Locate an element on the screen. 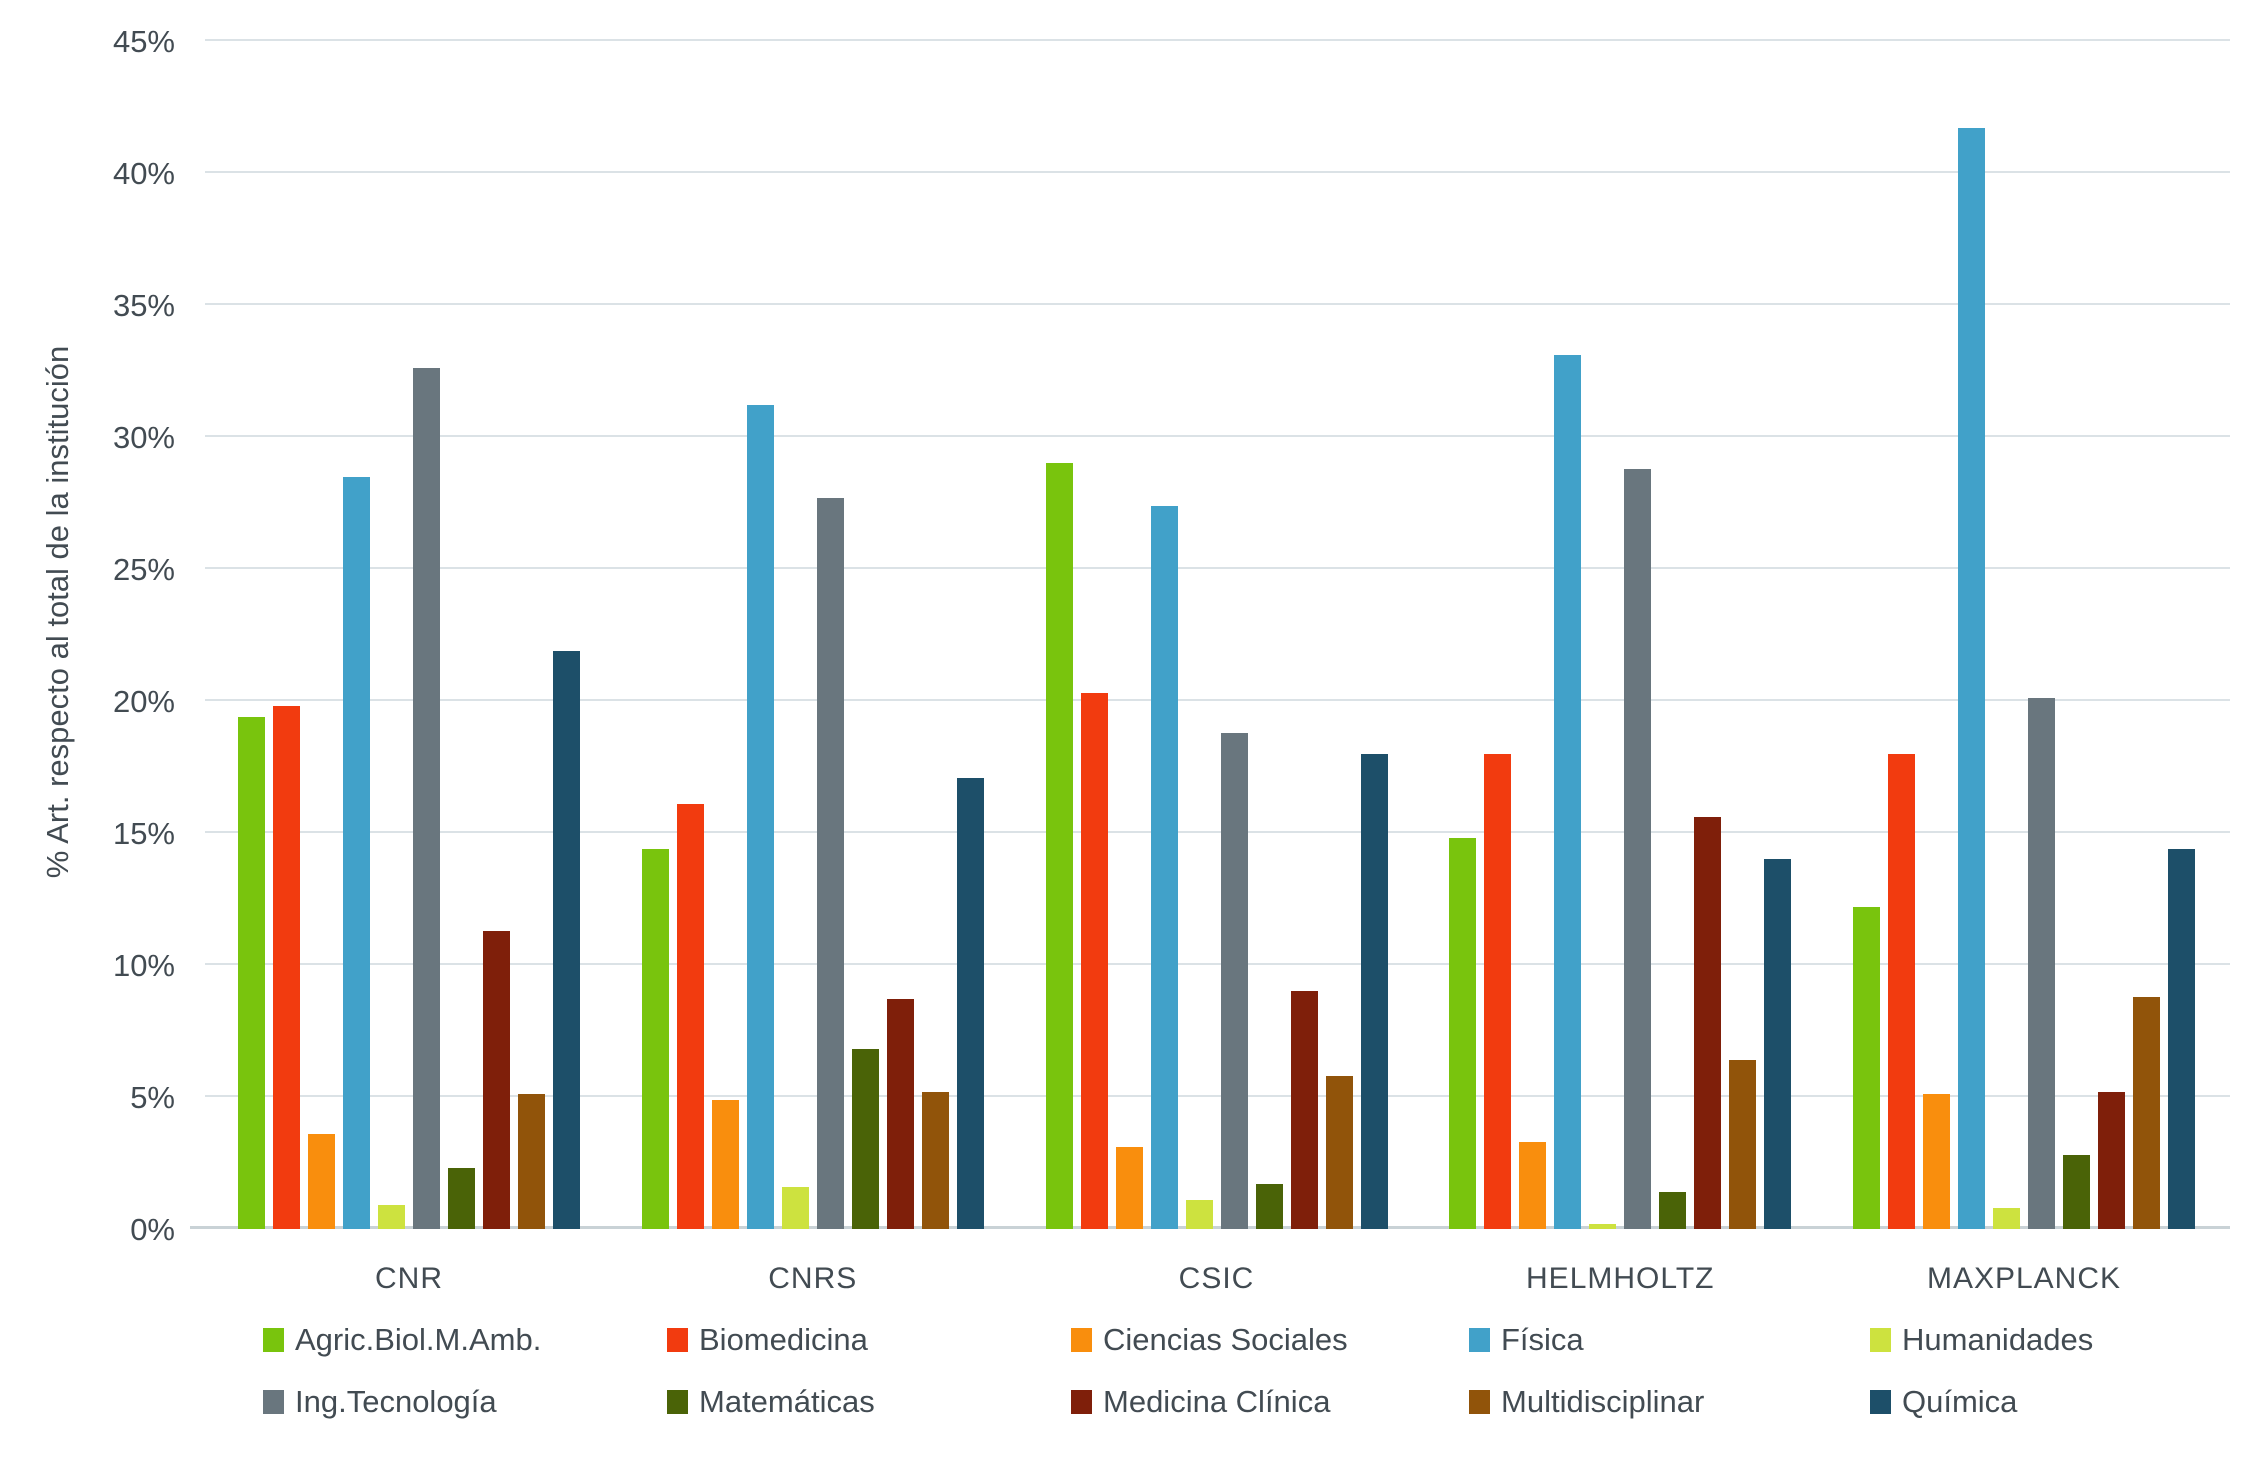 This screenshot has width=2264, height=1460. gridline-35% is located at coordinates (1217, 304).